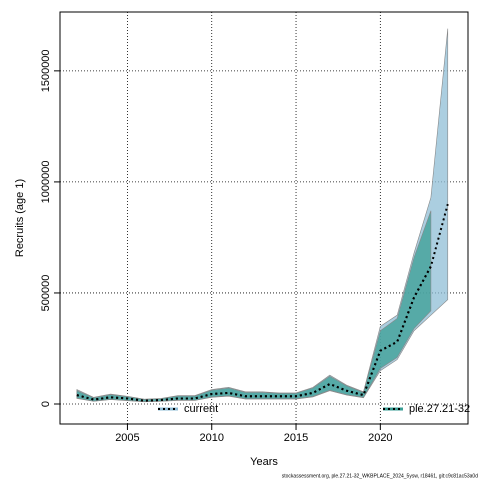  What do you see at coordinates (46, 181) in the screenshot?
I see `y-tick-label: 1000000` at bounding box center [46, 181].